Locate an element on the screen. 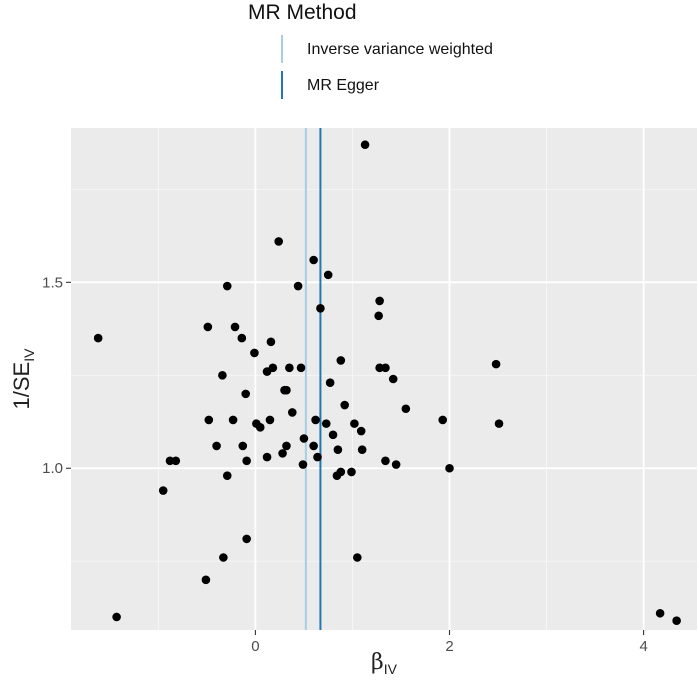  x-axis-ticks: 0 2 4 is located at coordinates (449, 642).